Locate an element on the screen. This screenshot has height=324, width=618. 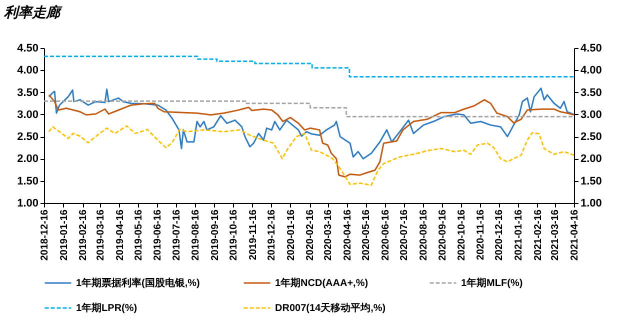
x-tick-label: 2019-05-16 is located at coordinates (138, 235).